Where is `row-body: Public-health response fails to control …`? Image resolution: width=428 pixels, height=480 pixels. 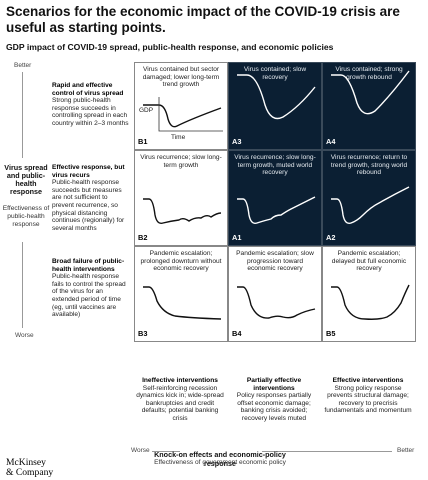 row-body: Public-health response fails to control … is located at coordinates (89, 296).